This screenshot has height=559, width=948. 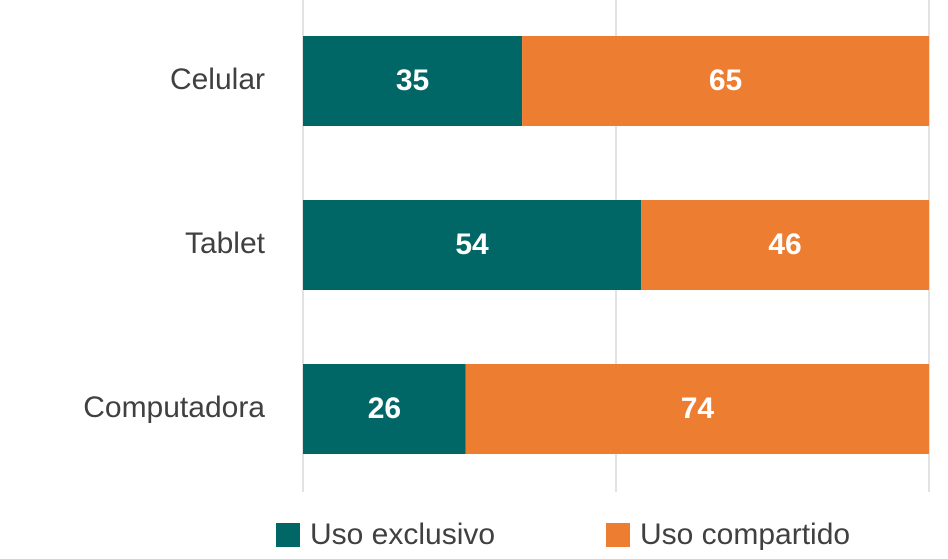 I want to click on data-label: 54, so click(x=472, y=244).